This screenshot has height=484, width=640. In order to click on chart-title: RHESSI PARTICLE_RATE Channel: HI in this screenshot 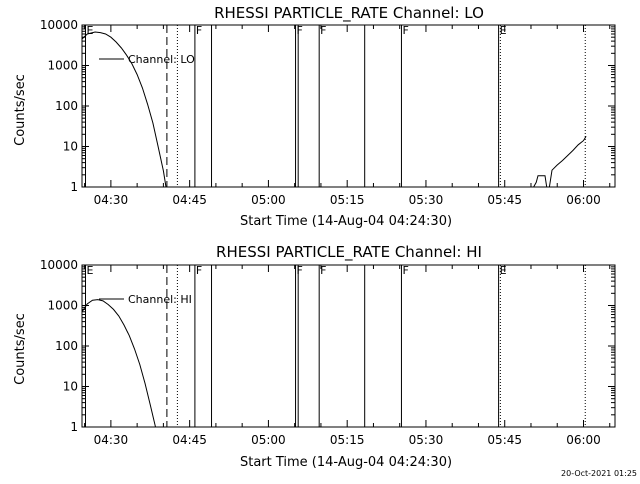, I will do `click(349, 252)`.